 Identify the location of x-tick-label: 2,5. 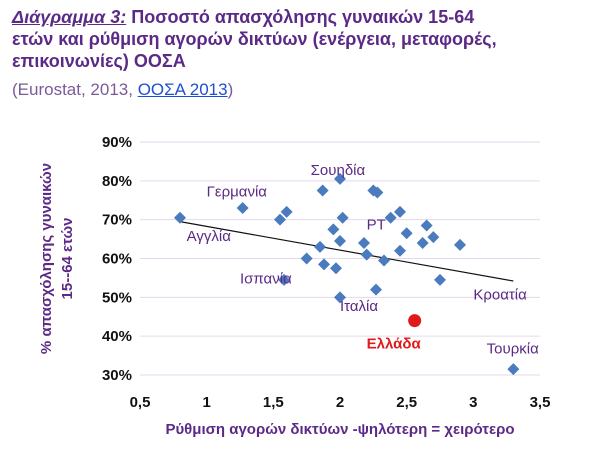
(406, 402).